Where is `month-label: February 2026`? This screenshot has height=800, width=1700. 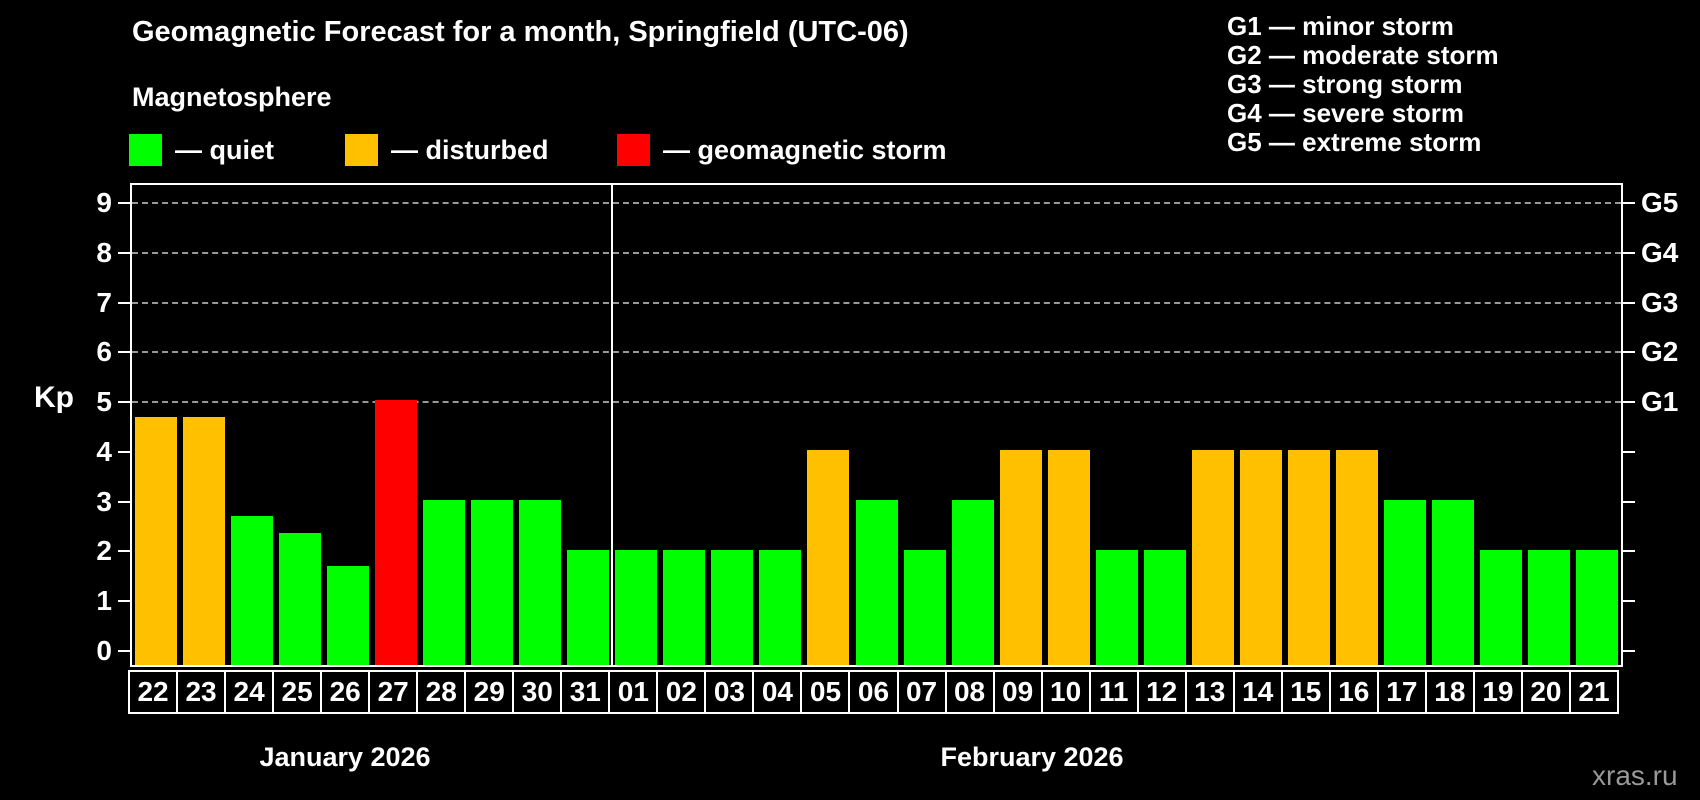 month-label: February 2026 is located at coordinates (1032, 757).